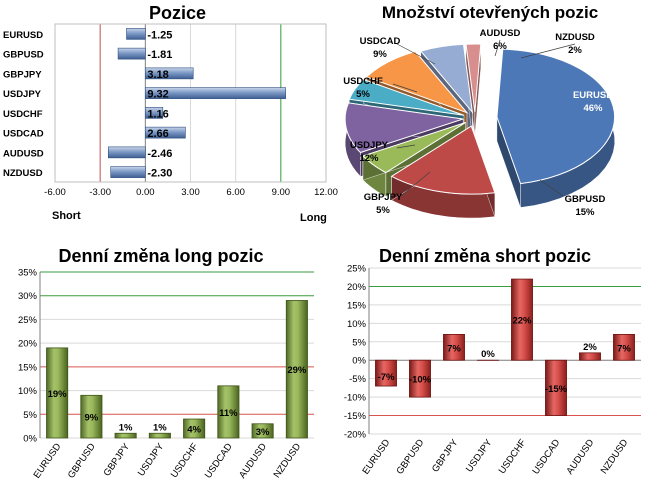 The image size is (645, 489). I want to click on category-label: GBPUSD, so click(23, 55).